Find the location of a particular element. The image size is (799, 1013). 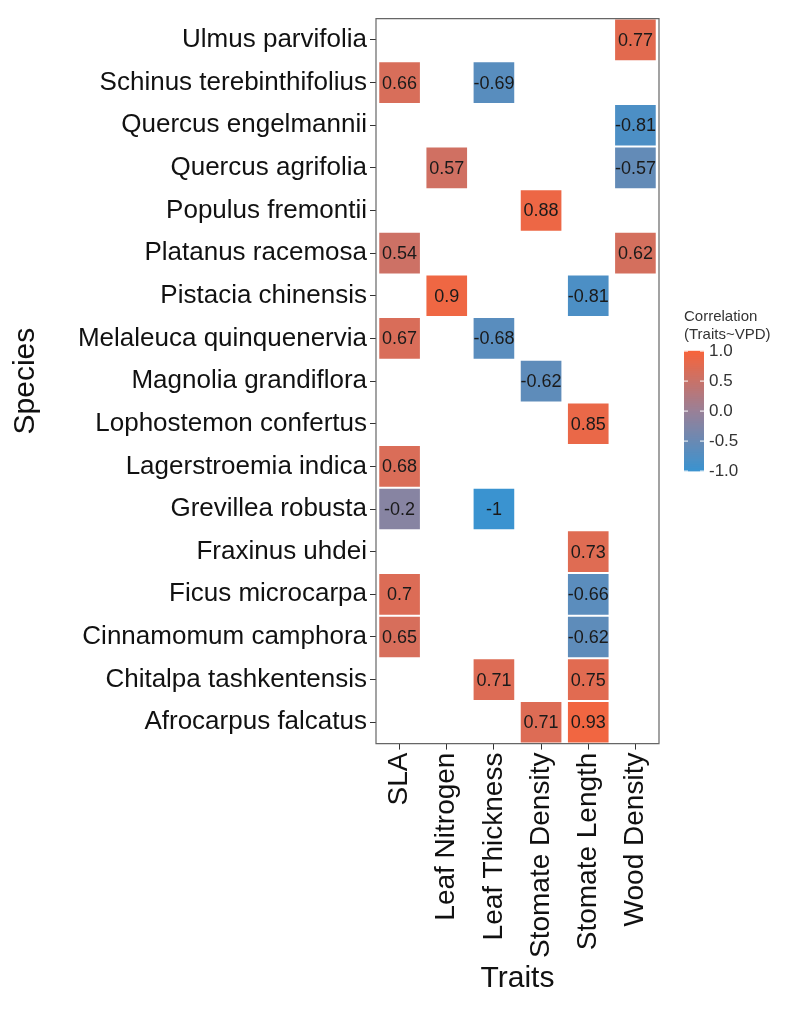

y-tick-label: Magnolia grandiflora is located at coordinates (249, 379).